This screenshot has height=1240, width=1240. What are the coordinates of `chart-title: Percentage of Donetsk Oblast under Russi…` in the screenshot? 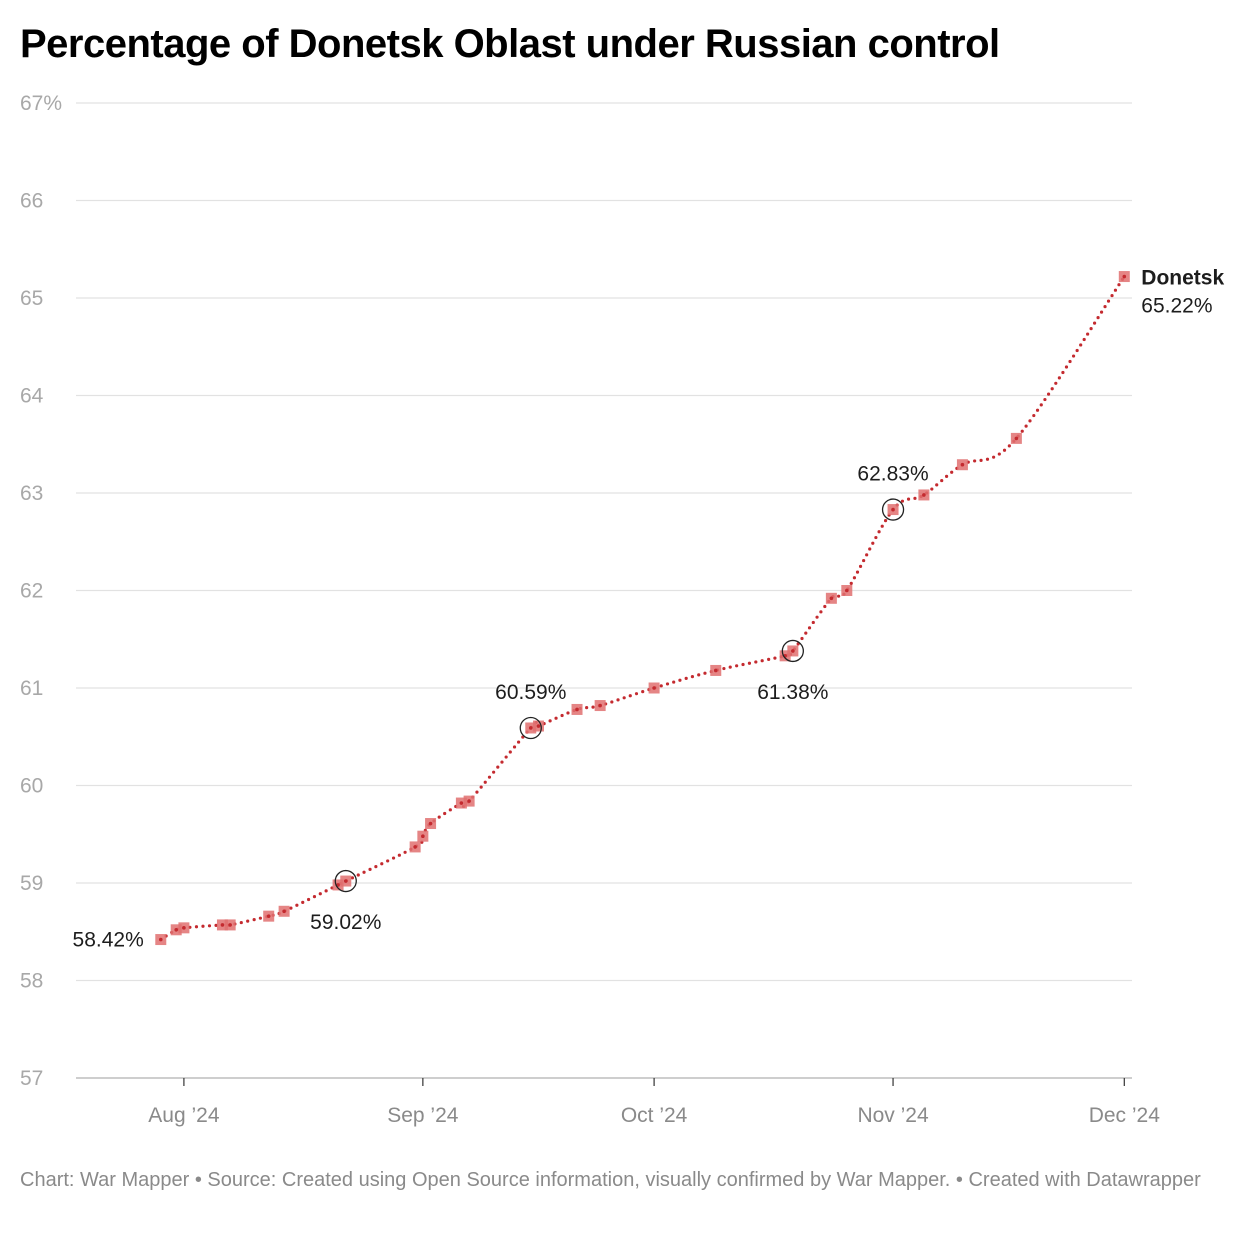 It's located at (510, 44).